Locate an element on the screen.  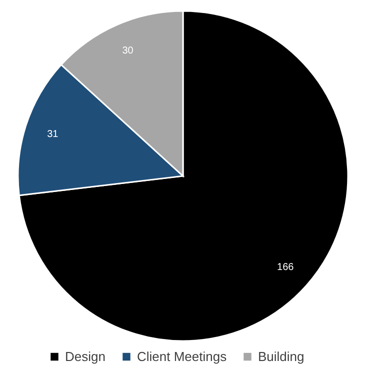
data-label: 31 is located at coordinates (53, 134).